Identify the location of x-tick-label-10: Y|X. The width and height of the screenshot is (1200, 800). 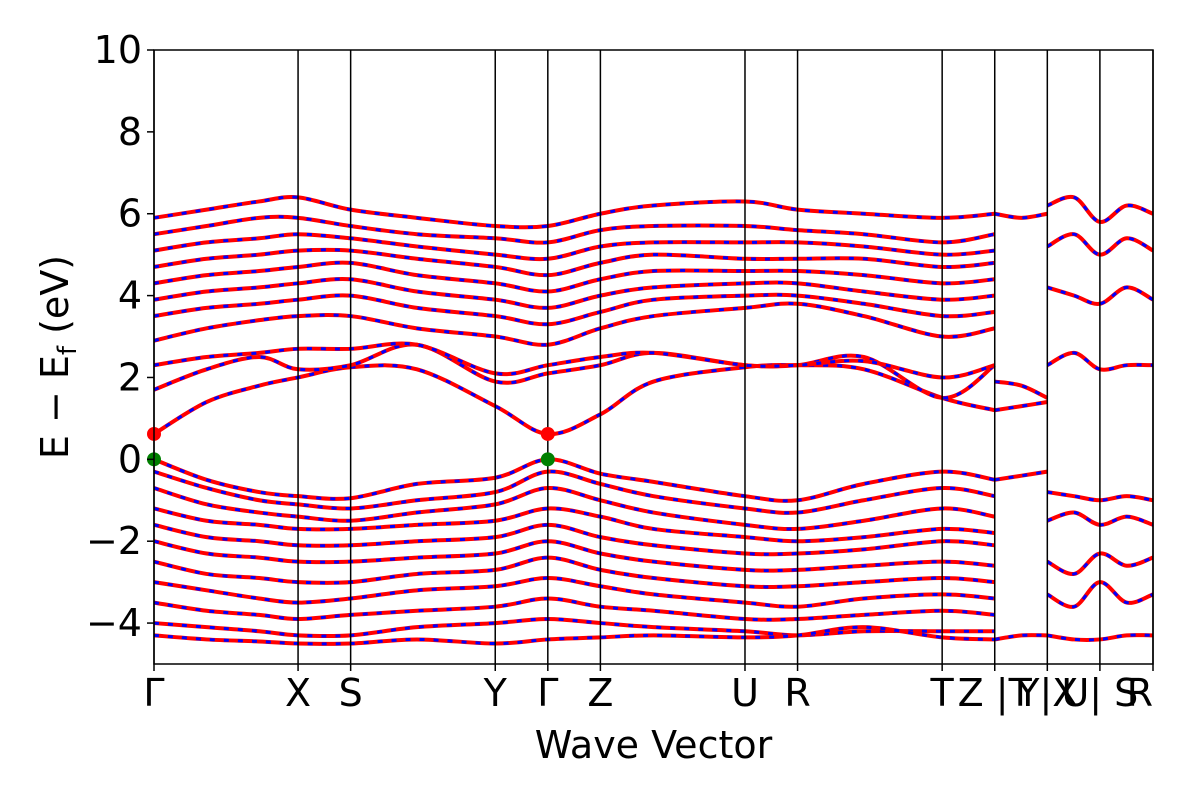
(1046, 693).